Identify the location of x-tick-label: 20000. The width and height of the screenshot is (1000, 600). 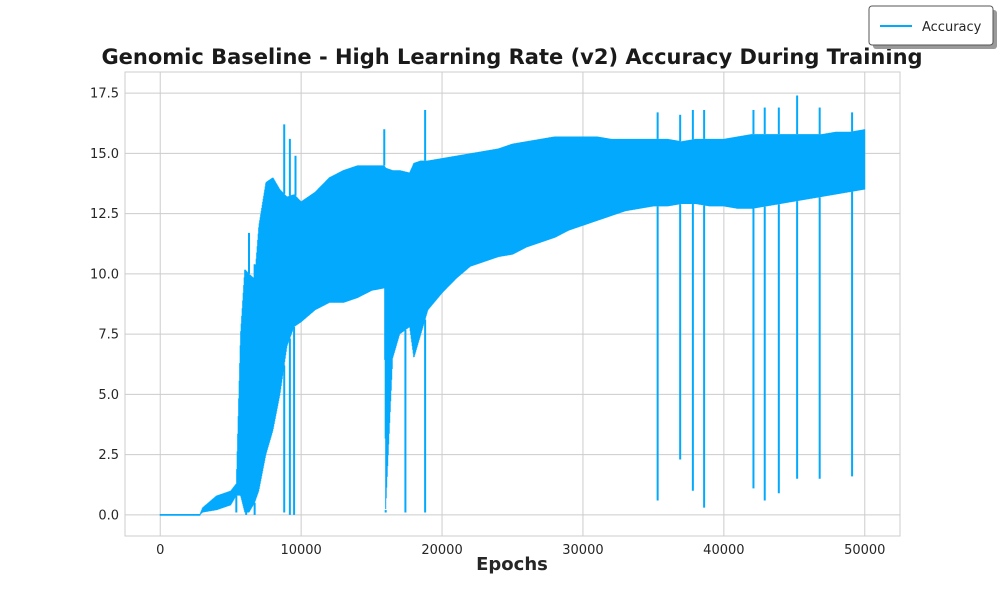
(441, 550).